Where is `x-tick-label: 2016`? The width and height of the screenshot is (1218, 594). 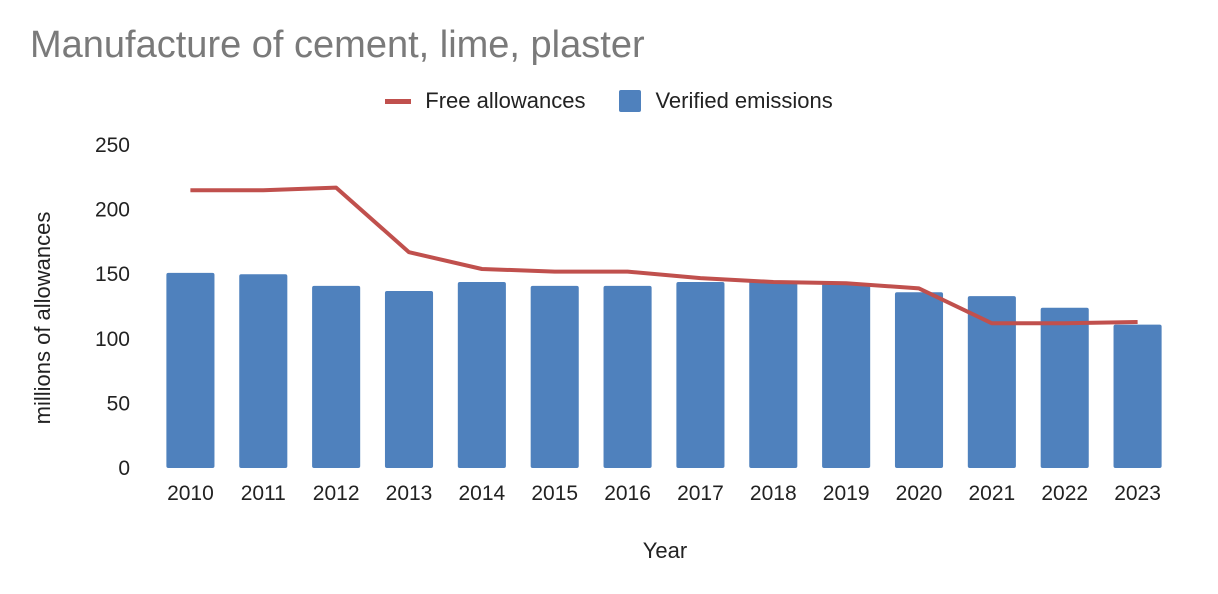
x-tick-label: 2016 is located at coordinates (627, 493).